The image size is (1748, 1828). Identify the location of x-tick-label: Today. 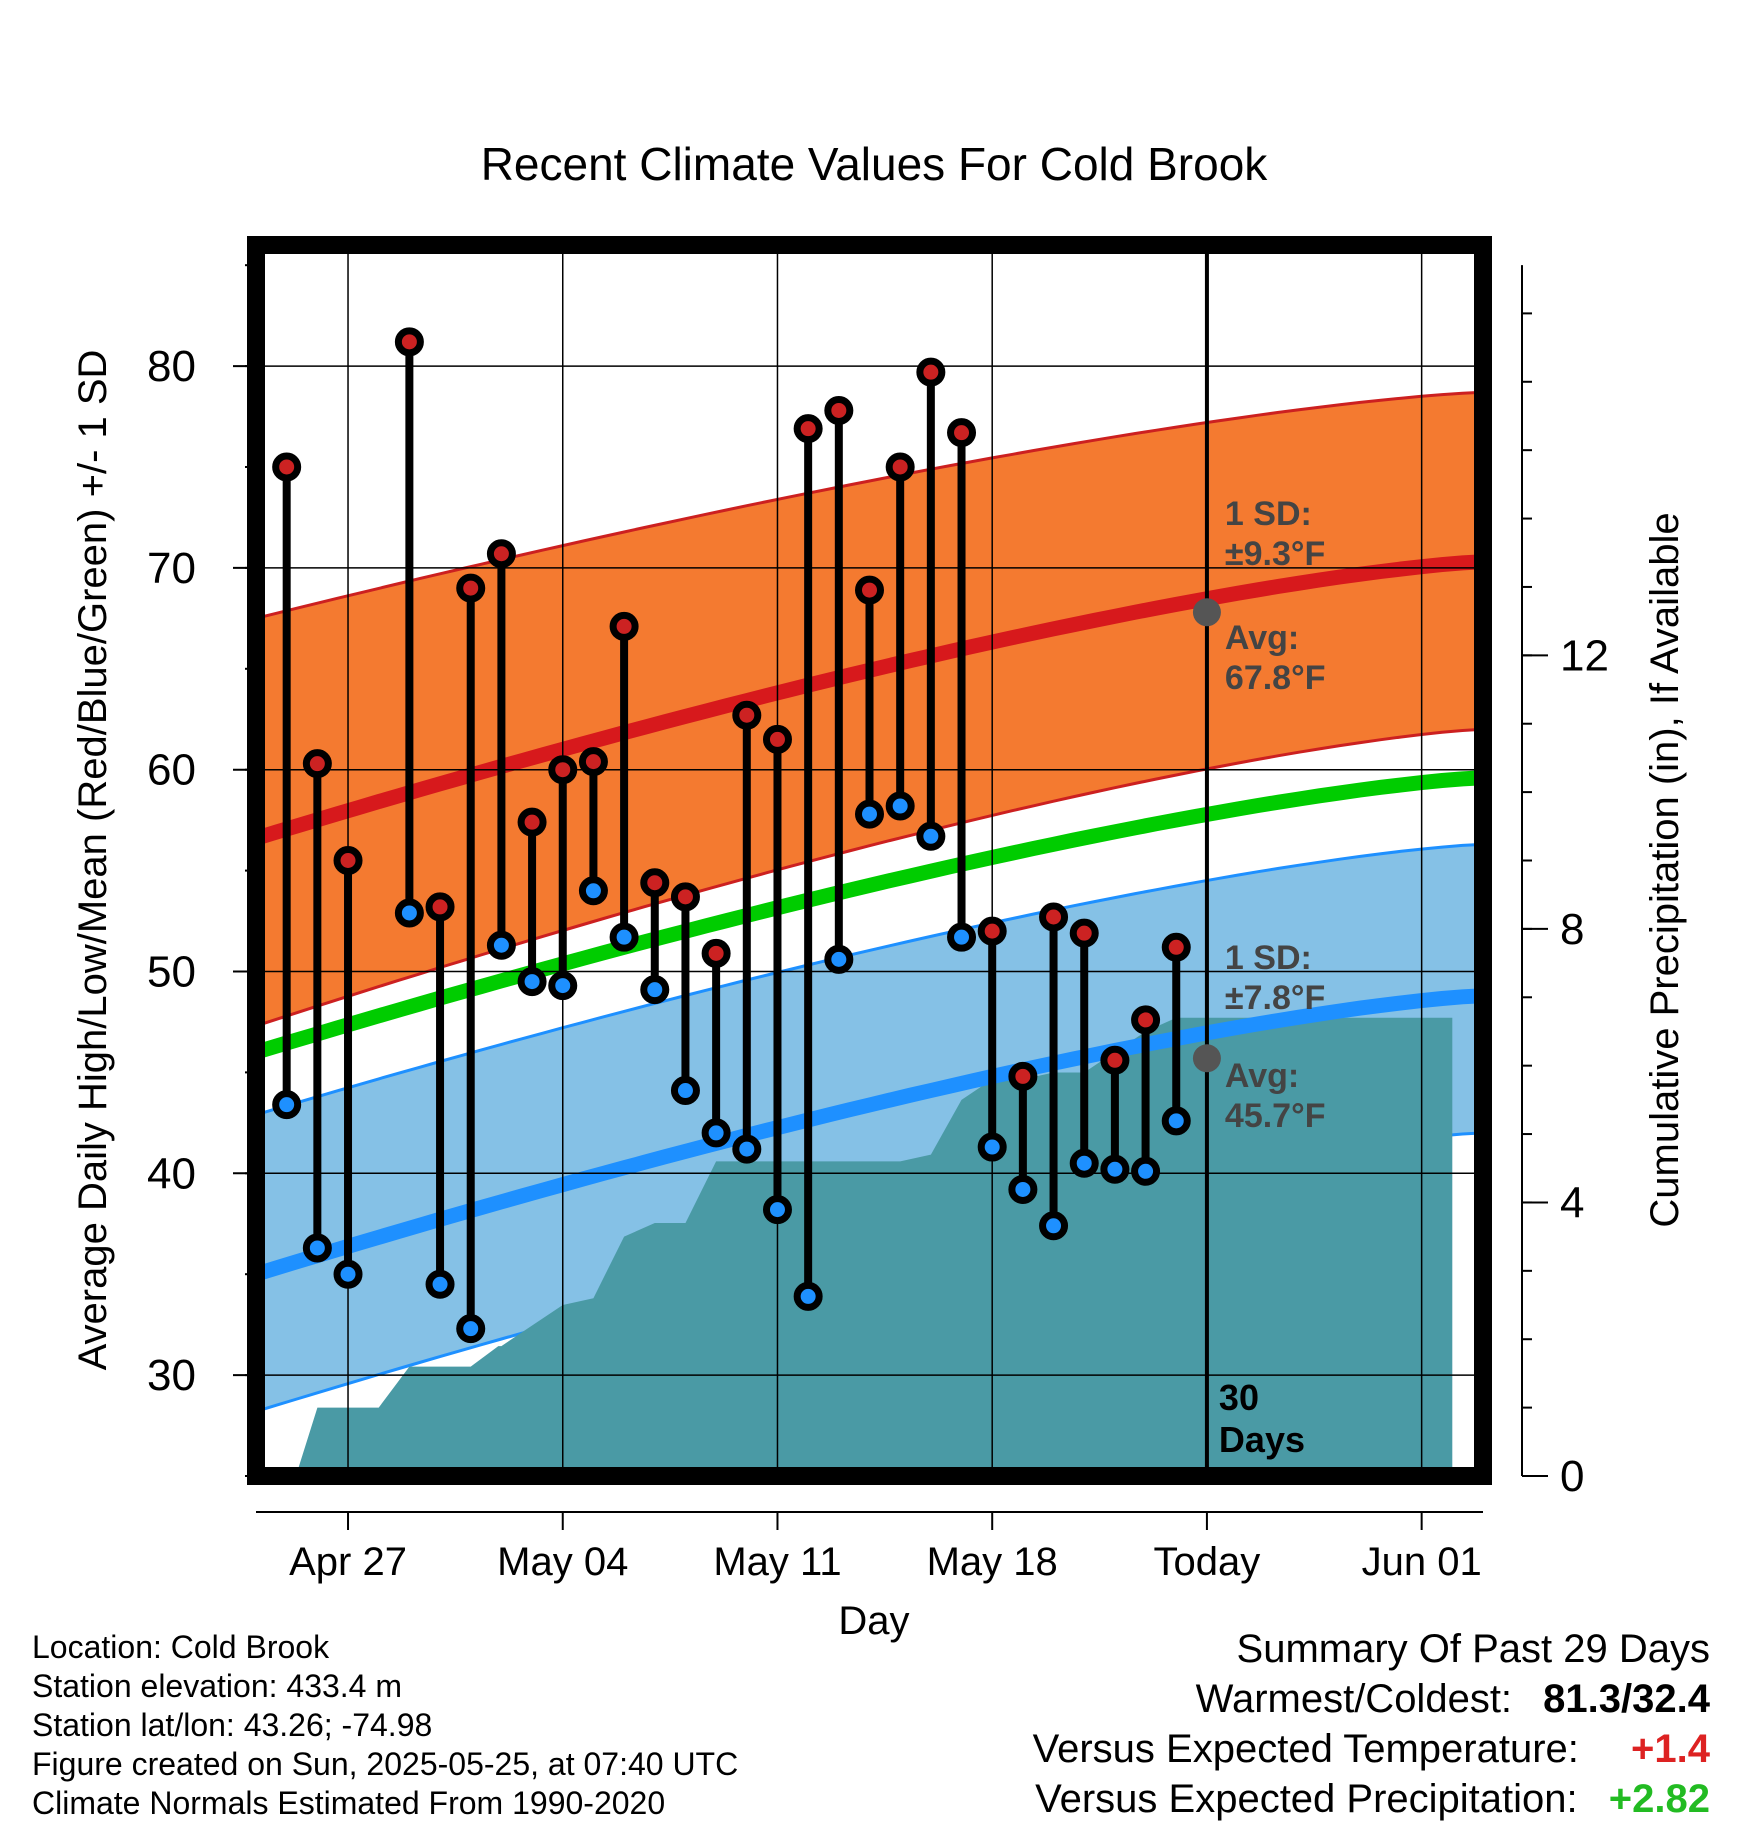
(1207, 1562).